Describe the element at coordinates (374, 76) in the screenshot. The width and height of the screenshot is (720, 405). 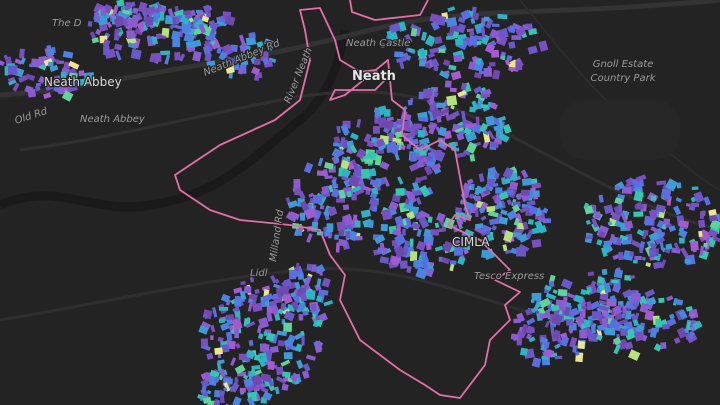
I see `town-label: Neath` at that location.